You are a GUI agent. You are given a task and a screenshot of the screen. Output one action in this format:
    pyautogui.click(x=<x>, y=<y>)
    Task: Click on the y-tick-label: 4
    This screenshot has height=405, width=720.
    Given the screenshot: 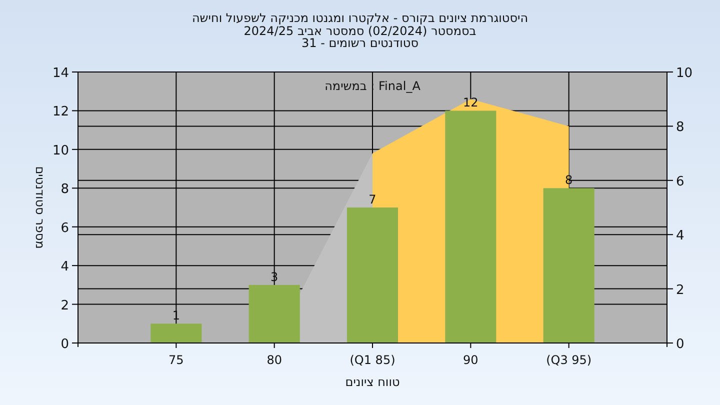 What is the action you would take?
    pyautogui.click(x=64, y=267)
    